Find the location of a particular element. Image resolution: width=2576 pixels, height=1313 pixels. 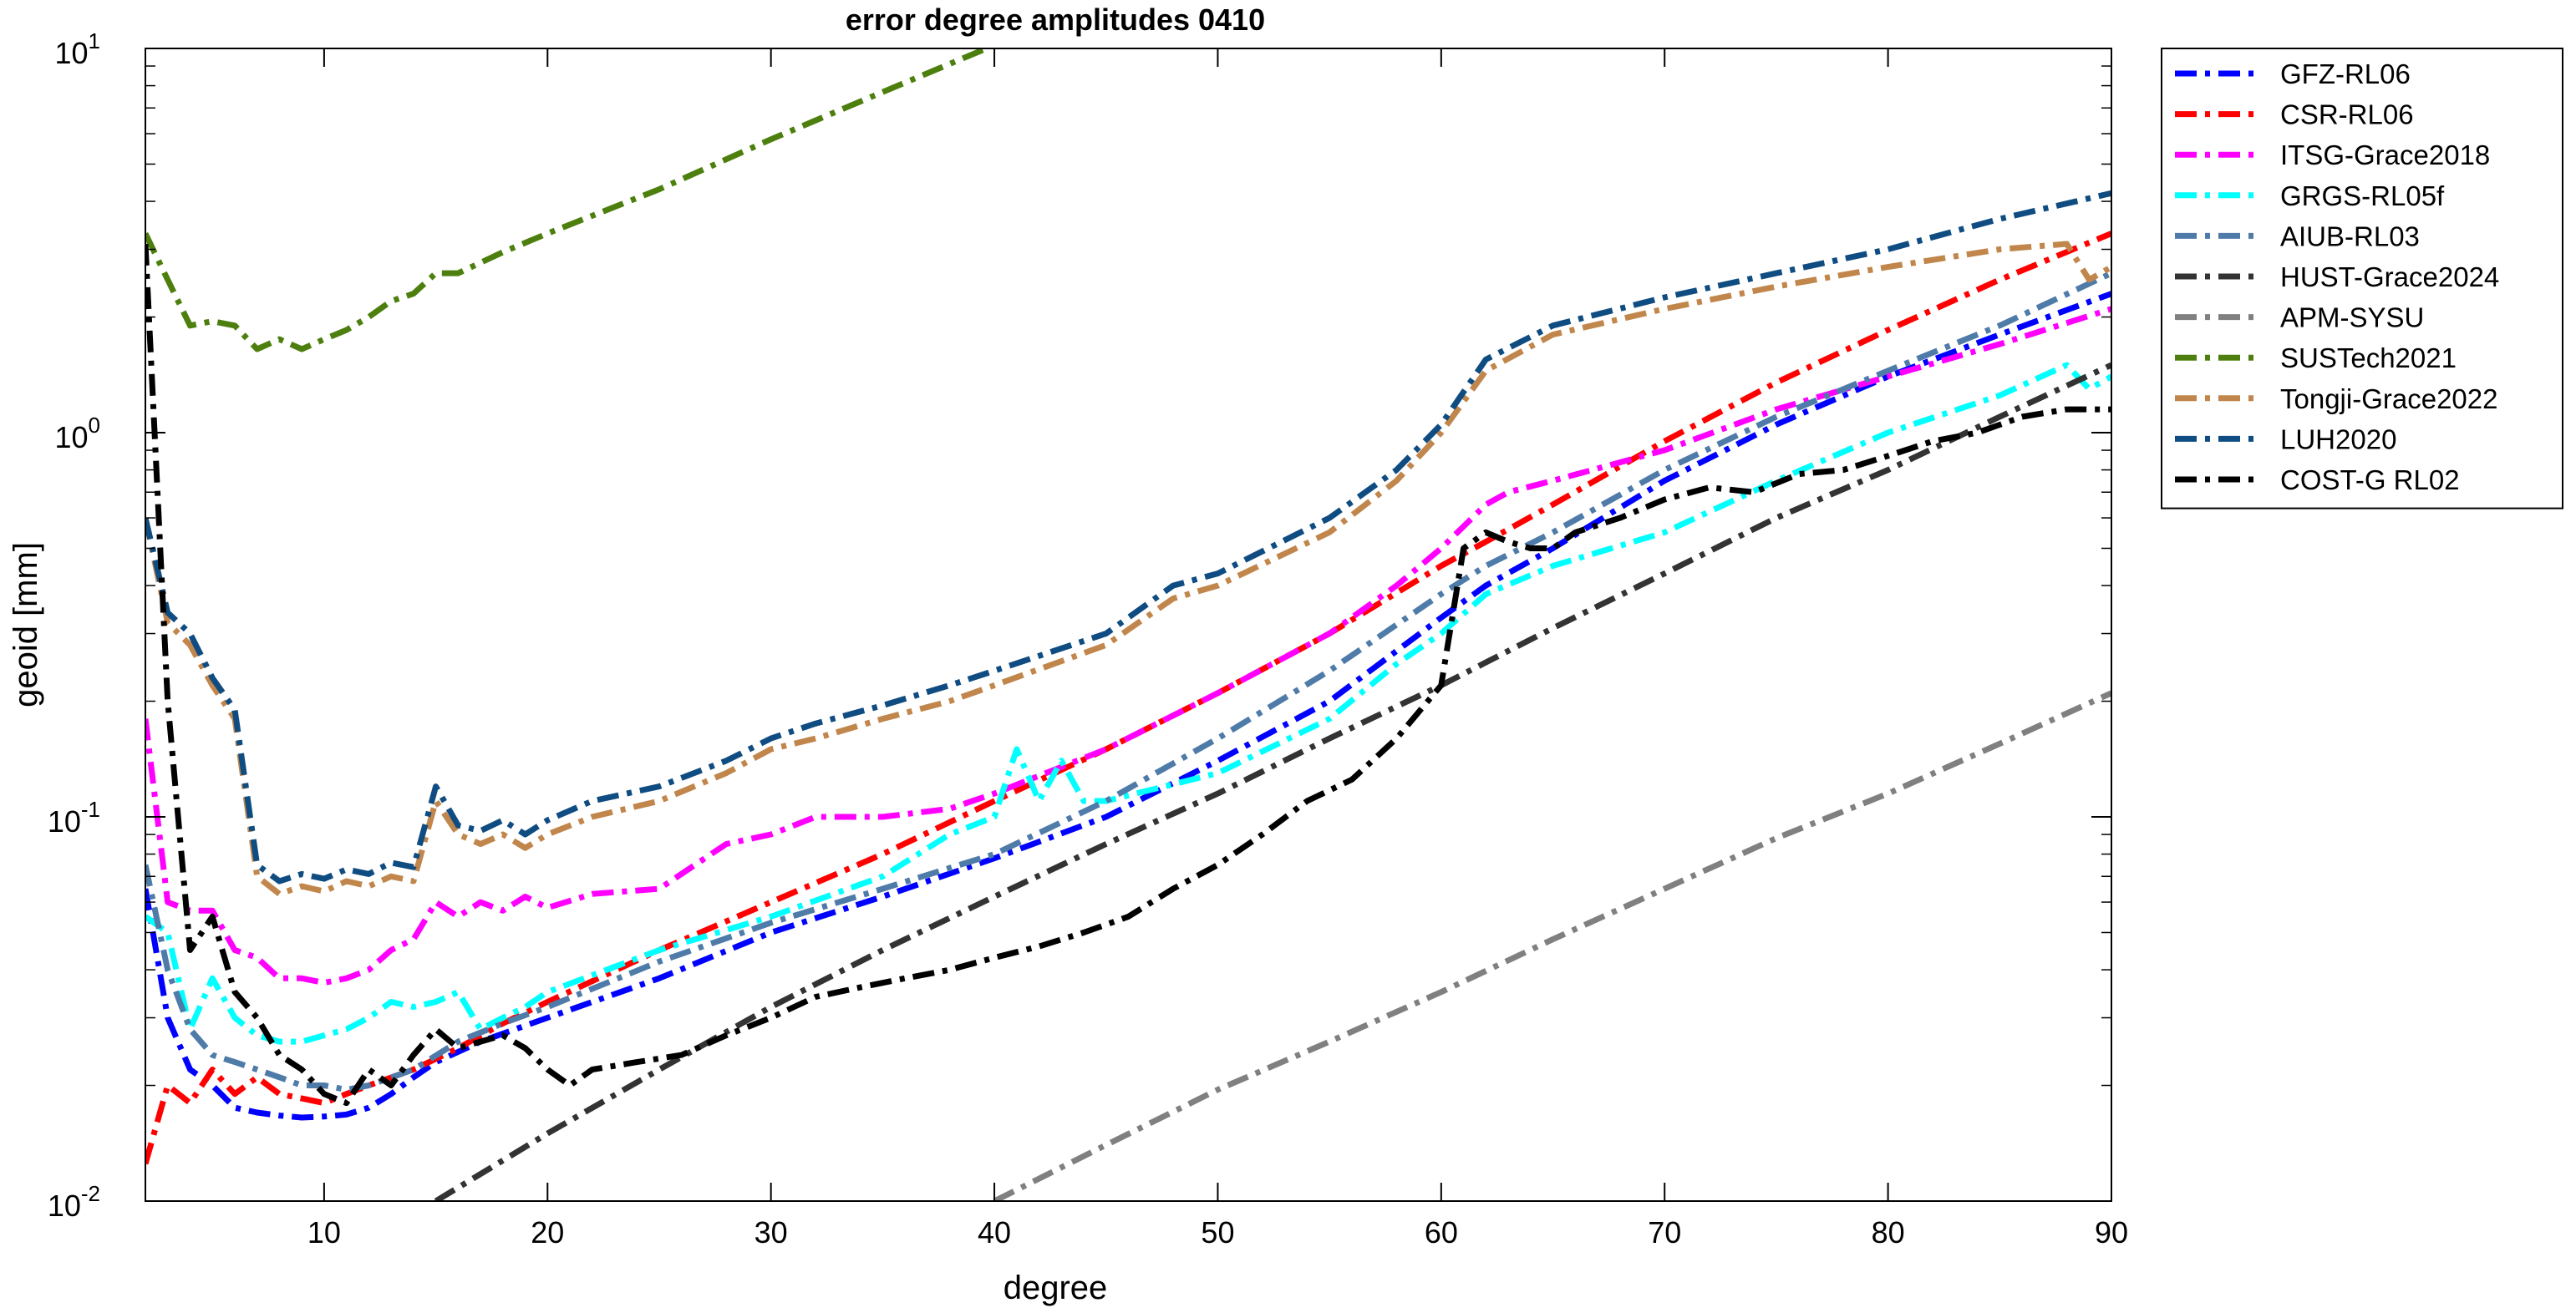

legend-entry: SUSTech2021 is located at coordinates (2368, 357).